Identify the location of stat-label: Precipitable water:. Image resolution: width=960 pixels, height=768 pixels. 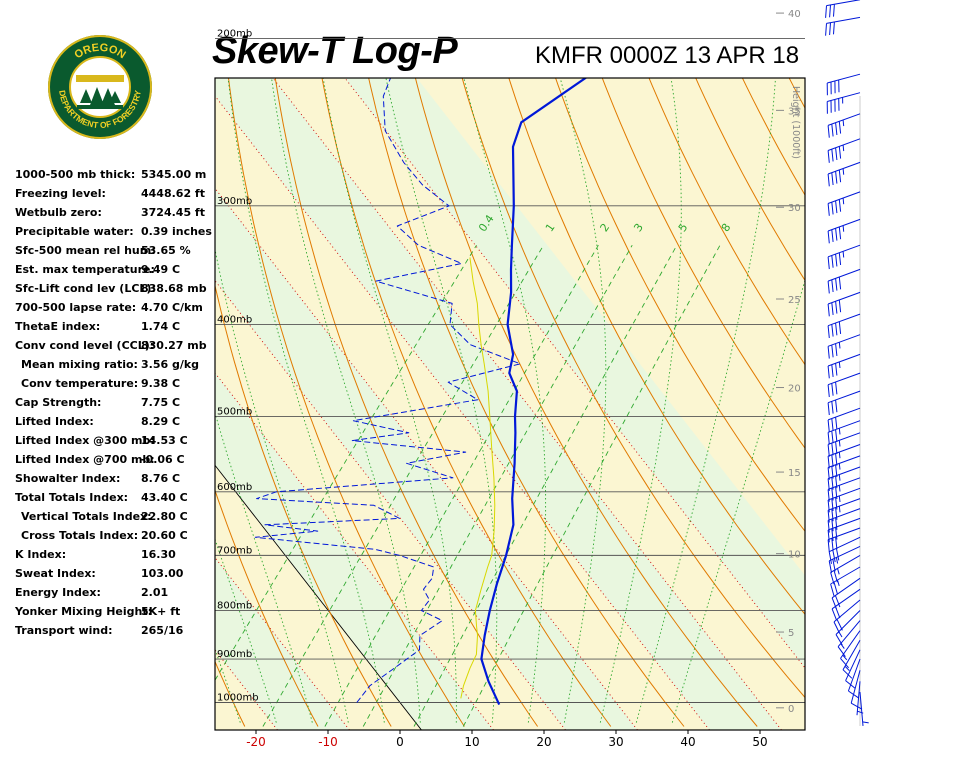
(74, 231).